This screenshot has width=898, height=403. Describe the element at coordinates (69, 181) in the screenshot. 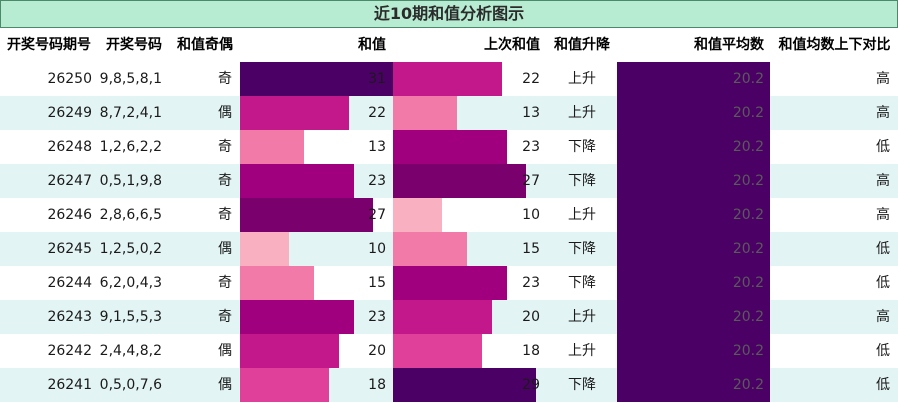

I see `issue-cell: 26247` at that location.